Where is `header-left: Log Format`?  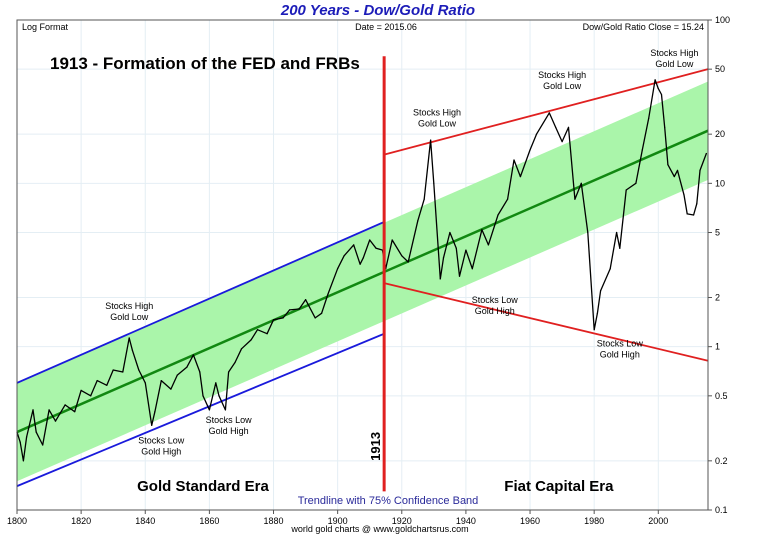 header-left: Log Format is located at coordinates (45, 27).